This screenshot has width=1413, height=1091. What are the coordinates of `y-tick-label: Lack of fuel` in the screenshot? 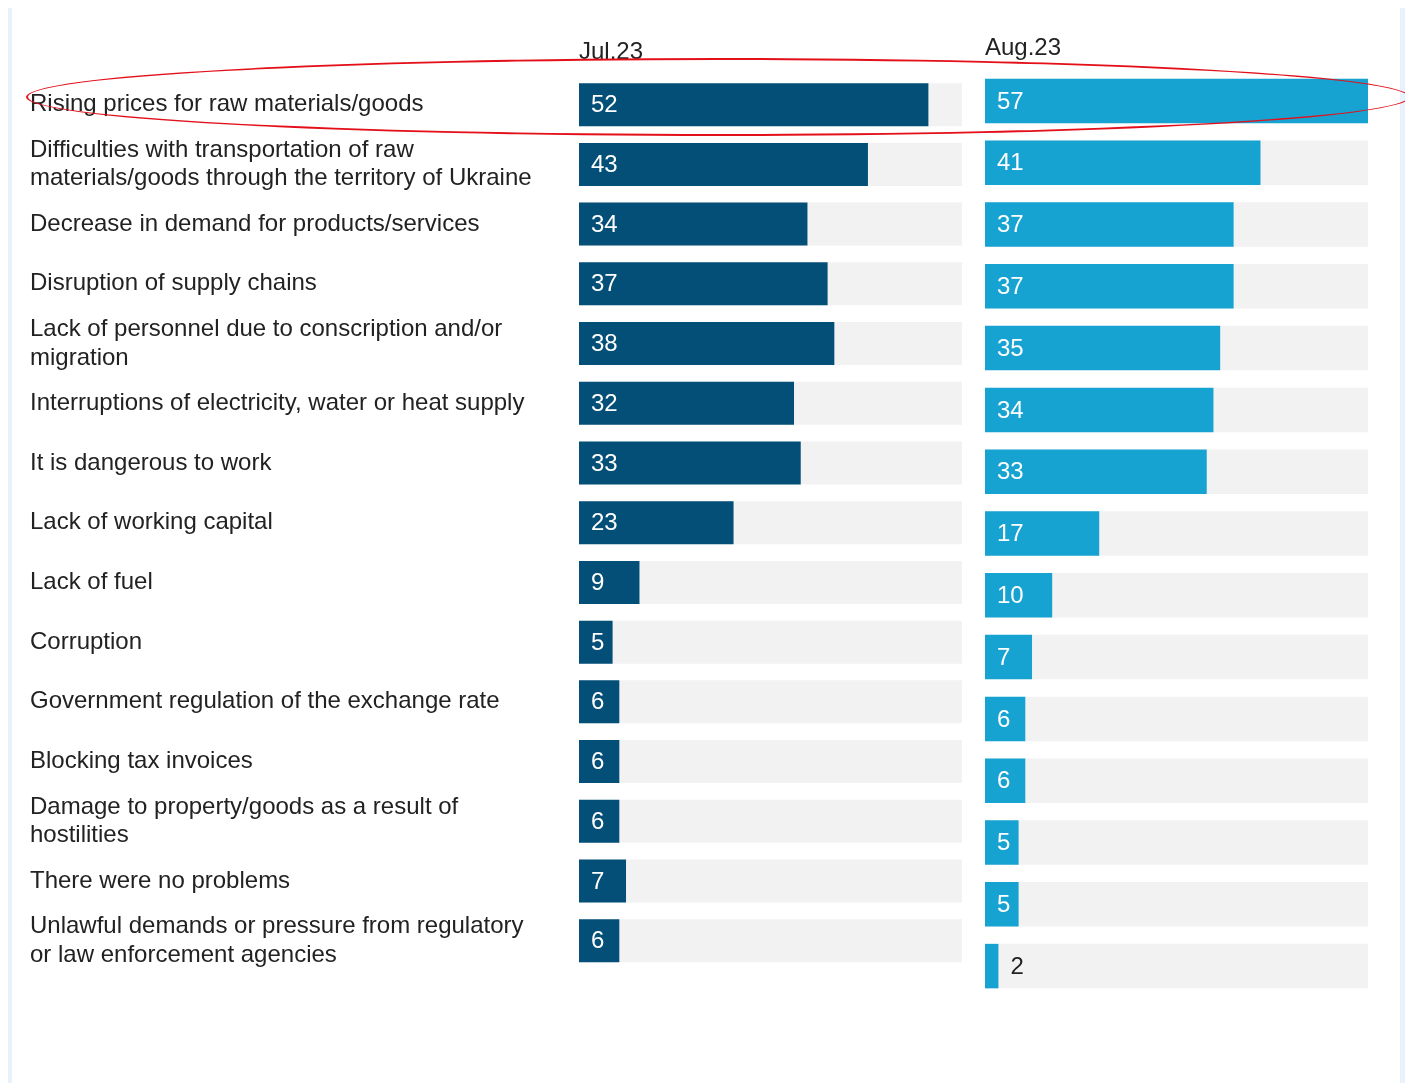 It's located at (91, 581).